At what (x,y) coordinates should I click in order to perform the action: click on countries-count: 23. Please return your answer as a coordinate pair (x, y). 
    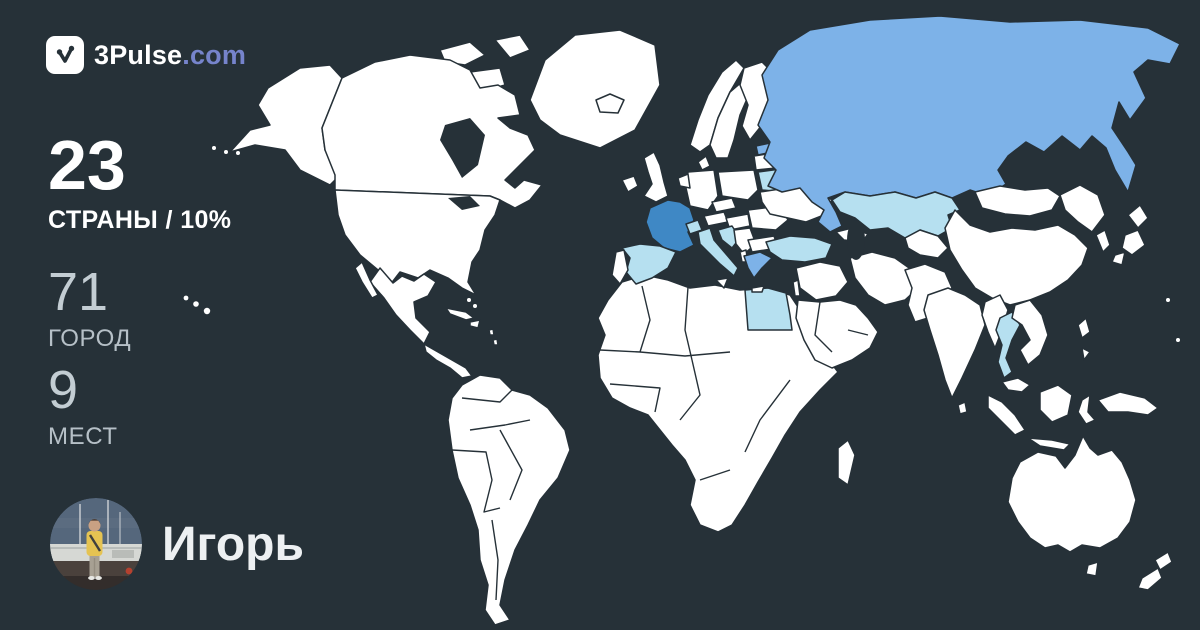
    Looking at the image, I should click on (87, 165).